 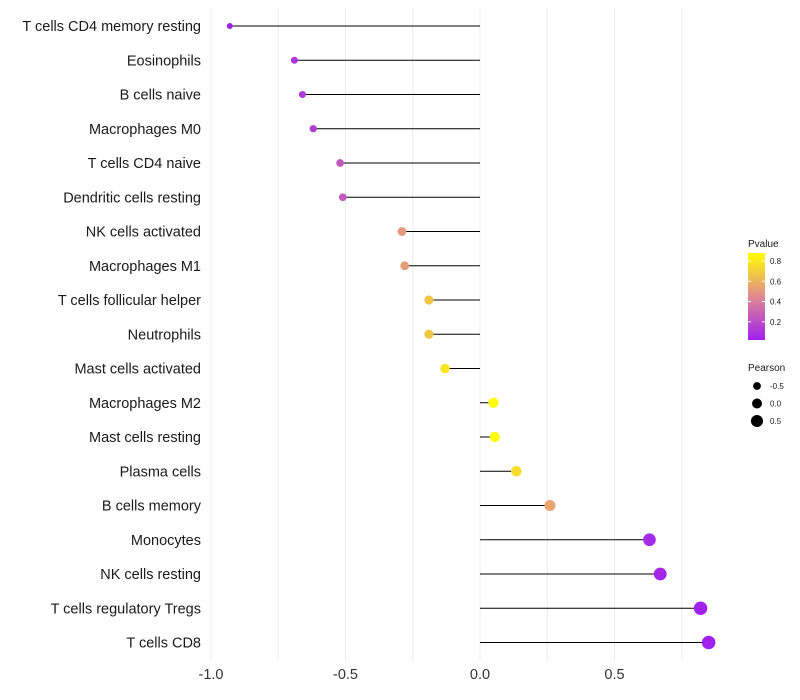 I want to click on size-legend-label: 0.0, so click(x=776, y=404).